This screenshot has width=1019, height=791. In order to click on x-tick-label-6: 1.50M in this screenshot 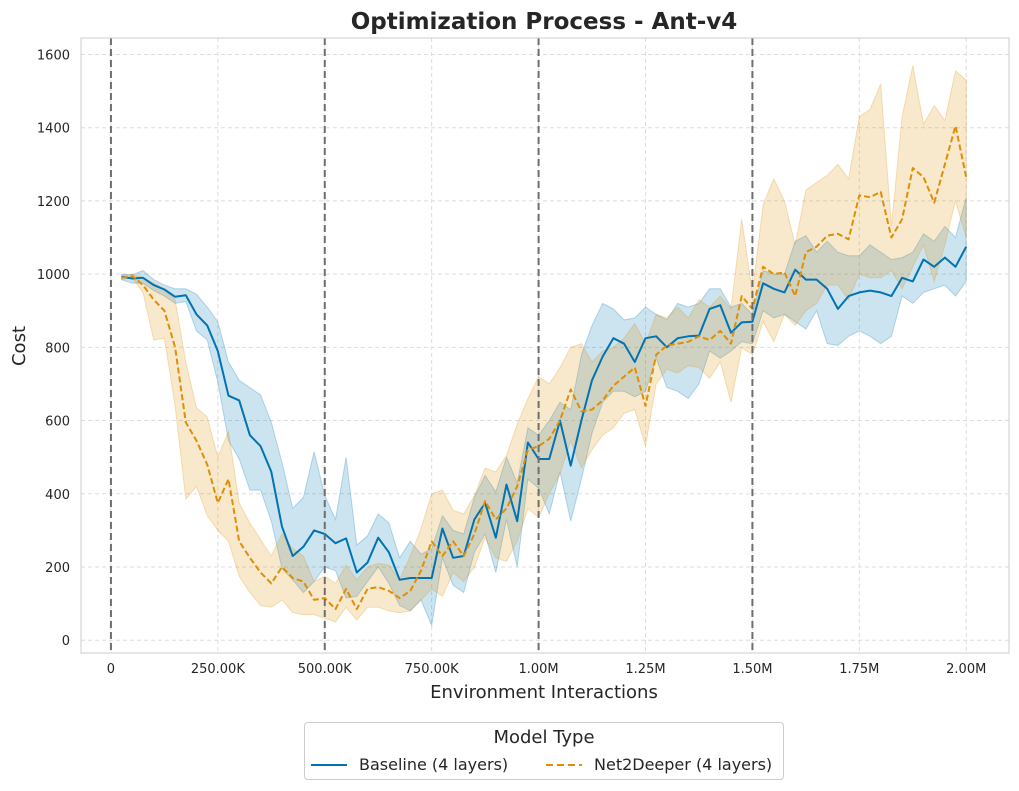, I will do `click(752, 669)`.